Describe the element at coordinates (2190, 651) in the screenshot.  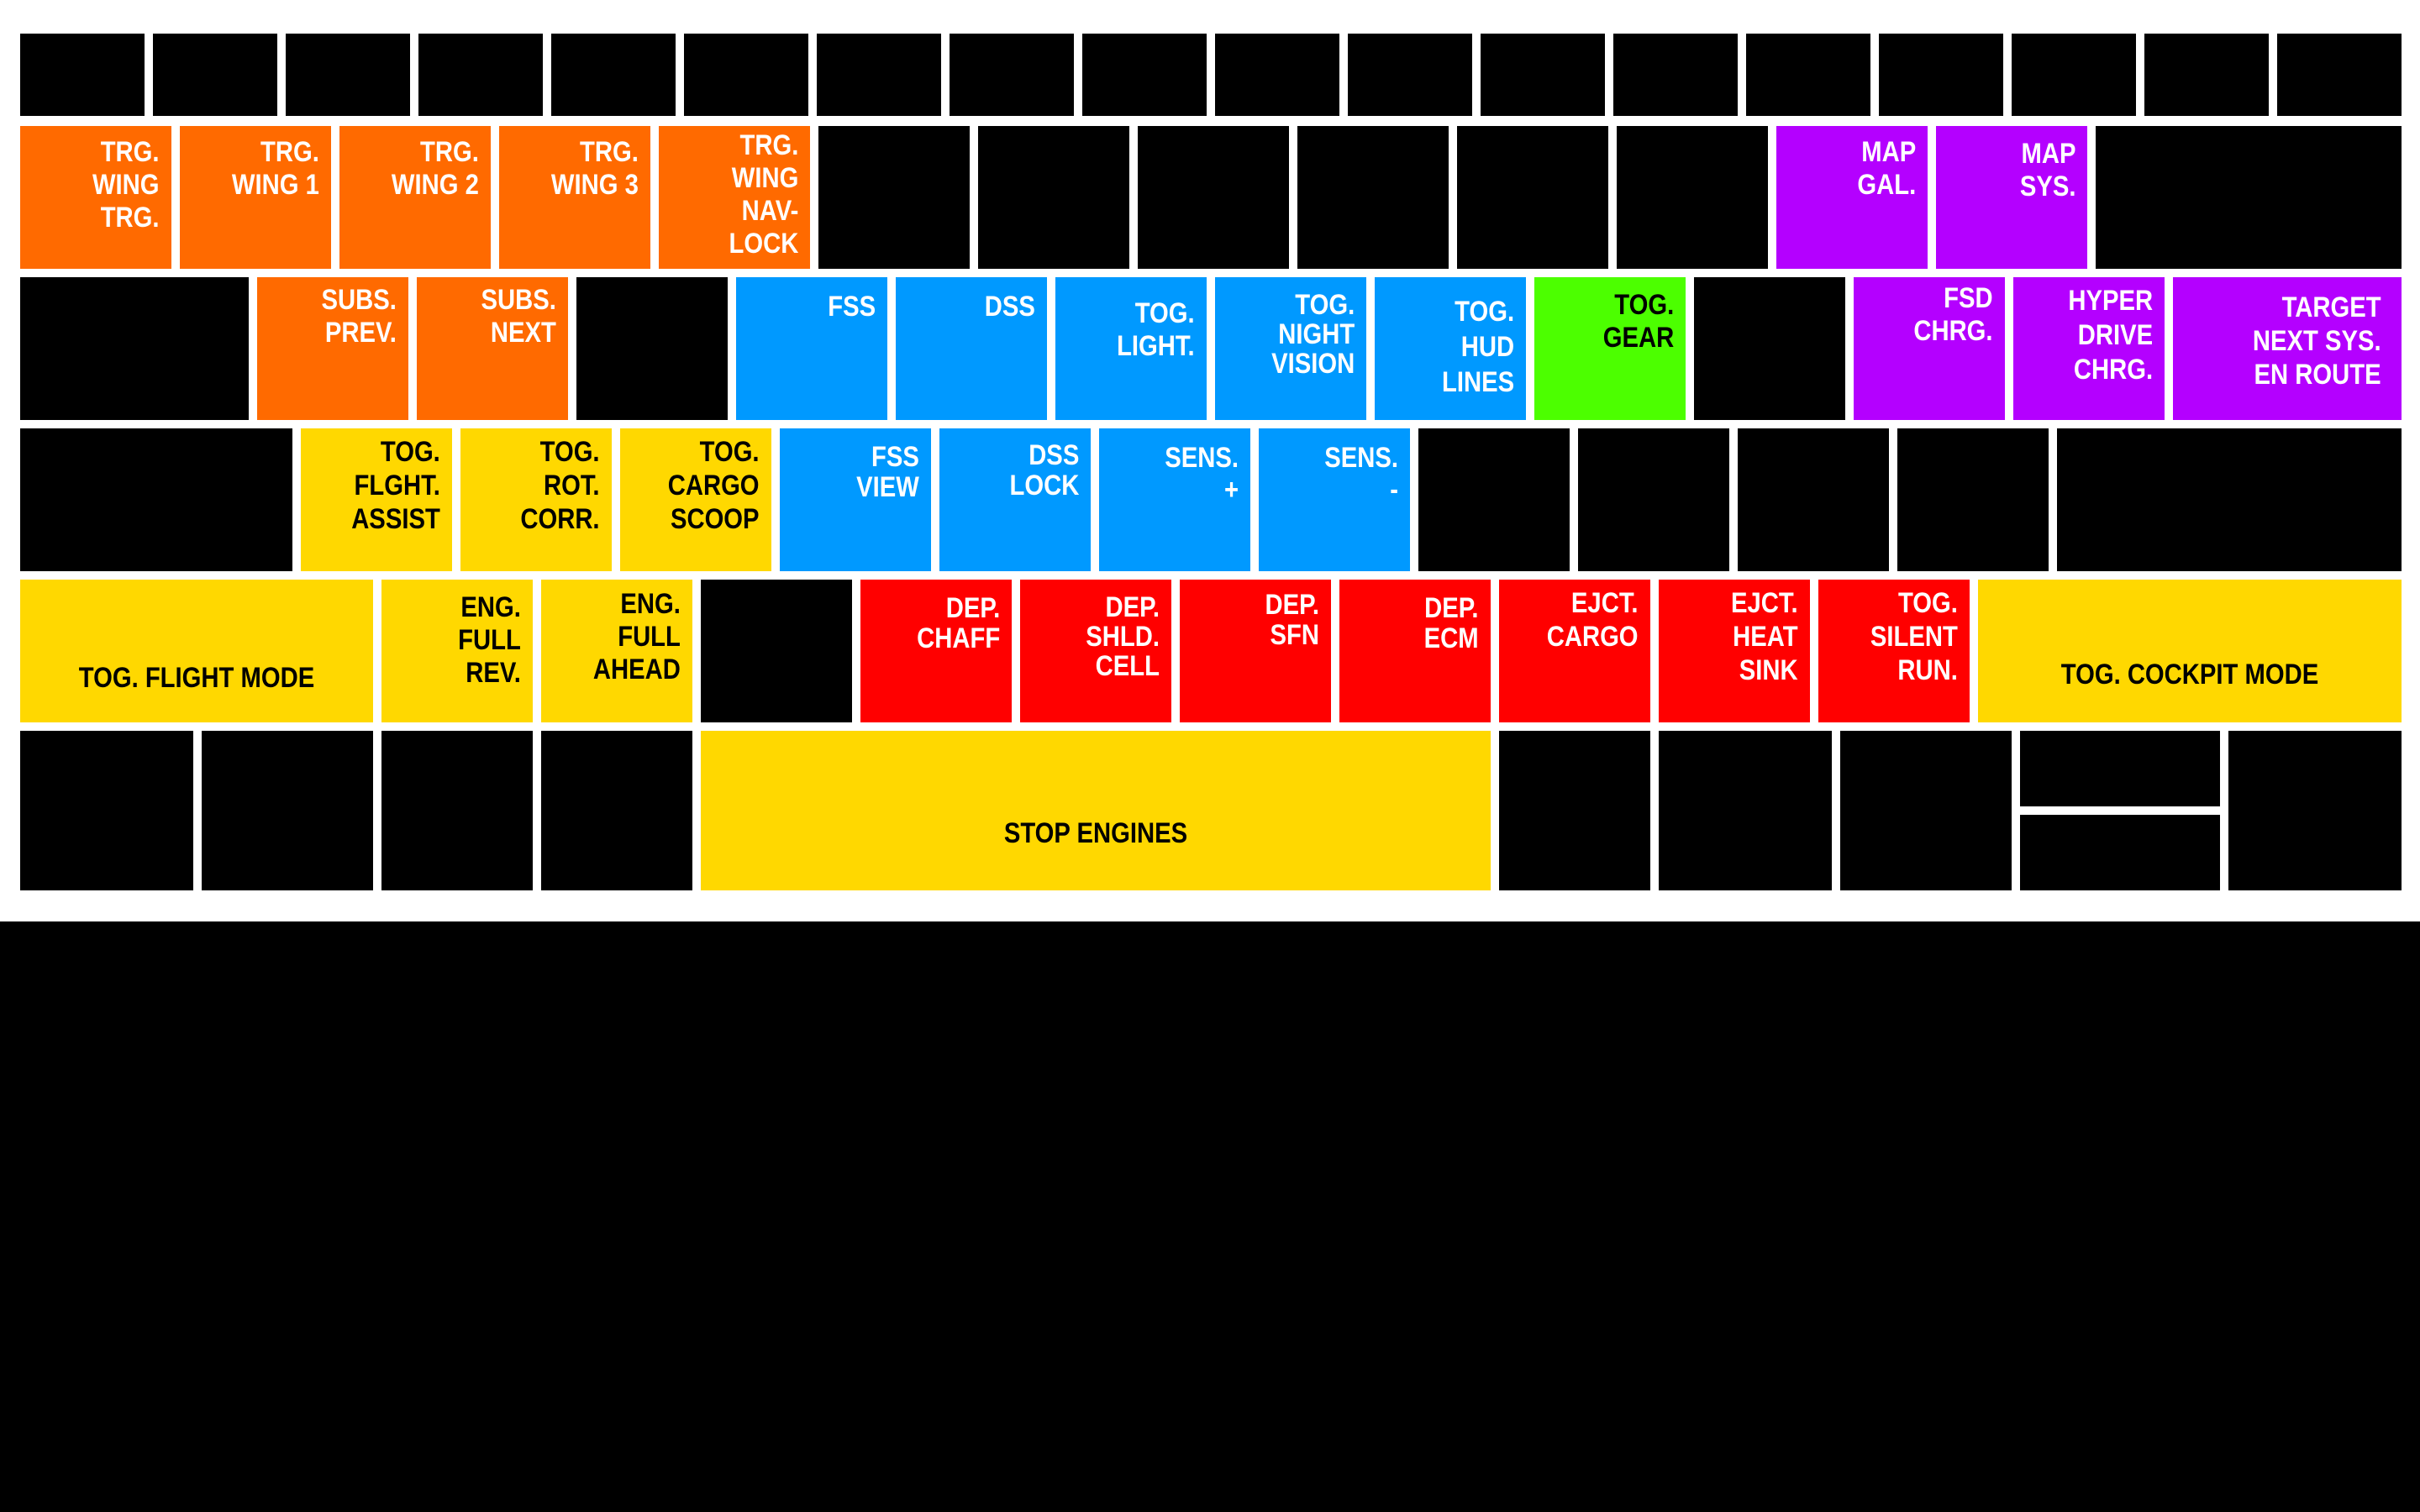
I see `key-tog-cockpit-mode: TOG. COCKPIT MODE` at that location.